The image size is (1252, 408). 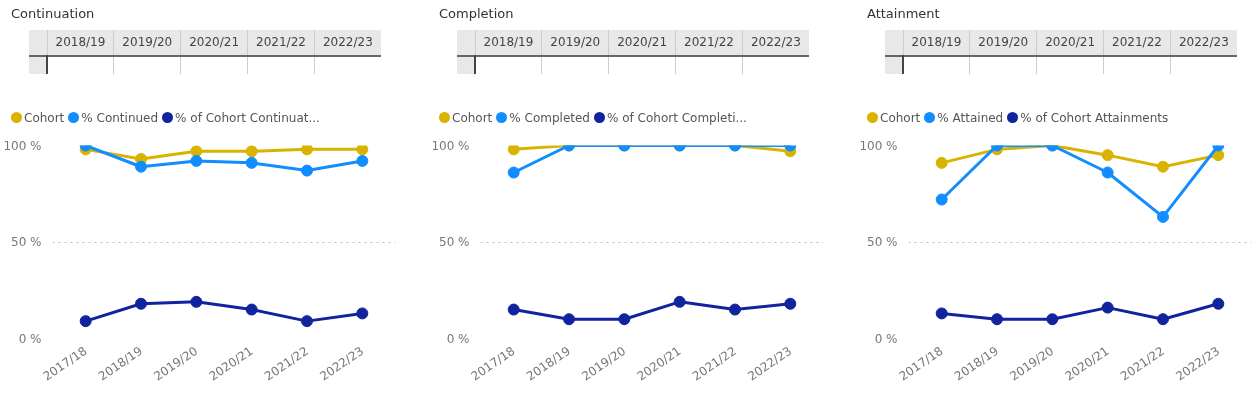 I want to click on chart-title: Completion, so click(x=477, y=14).